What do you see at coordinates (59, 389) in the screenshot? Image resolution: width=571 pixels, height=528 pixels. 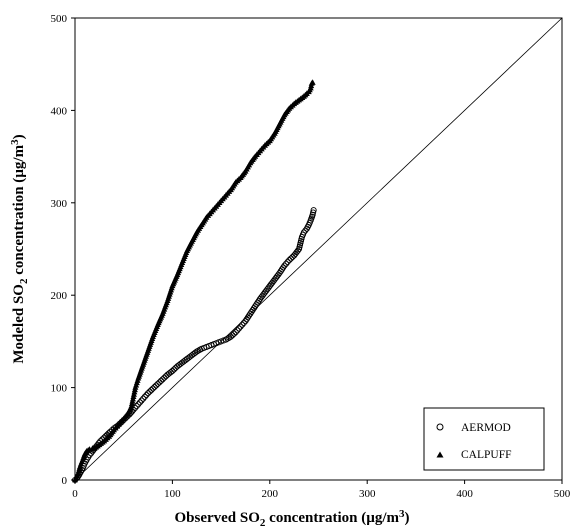 I see `y-tick-label: 100` at bounding box center [59, 389].